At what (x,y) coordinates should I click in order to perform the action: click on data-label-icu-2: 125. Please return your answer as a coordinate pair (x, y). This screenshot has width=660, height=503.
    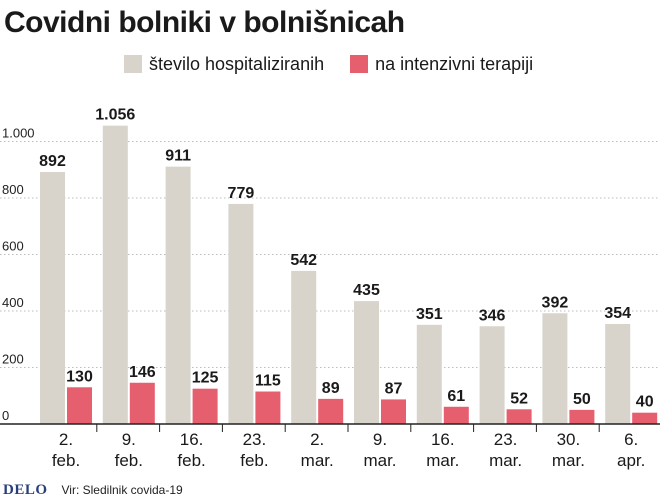
    Looking at the image, I should click on (205, 378).